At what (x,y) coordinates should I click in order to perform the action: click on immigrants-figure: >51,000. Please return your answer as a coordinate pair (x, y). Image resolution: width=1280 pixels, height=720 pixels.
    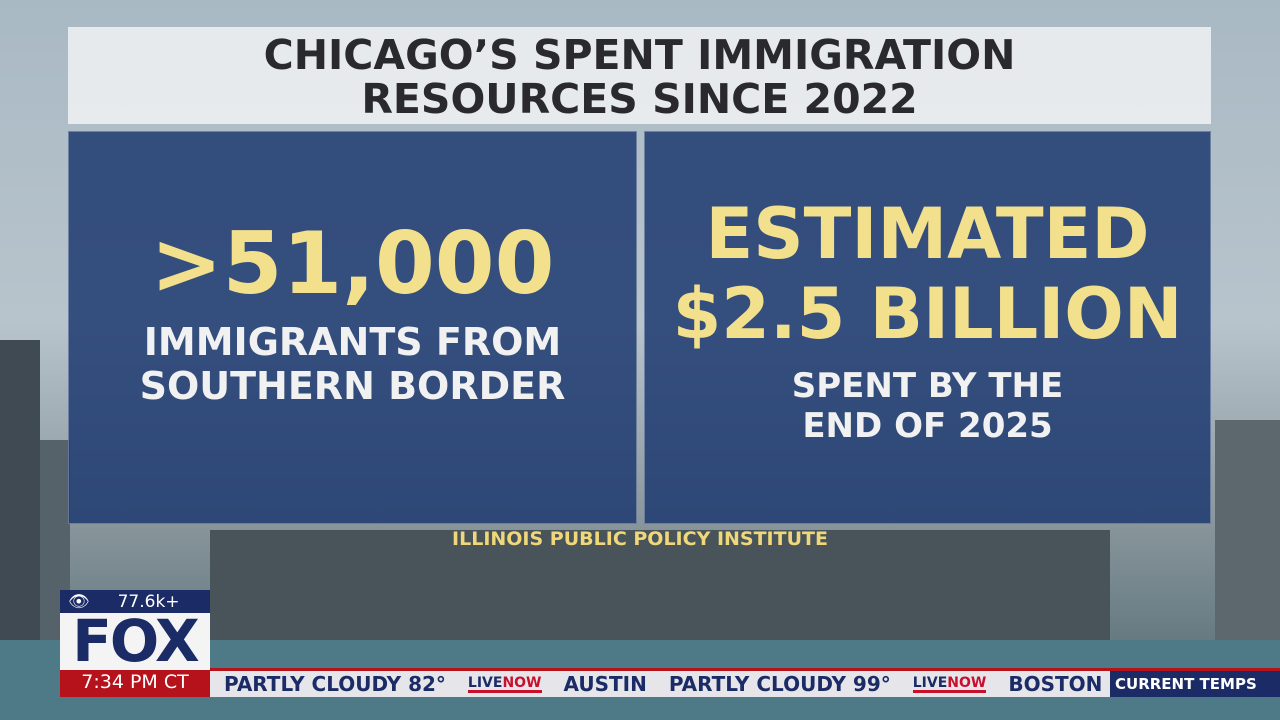
    Looking at the image, I should click on (352, 264).